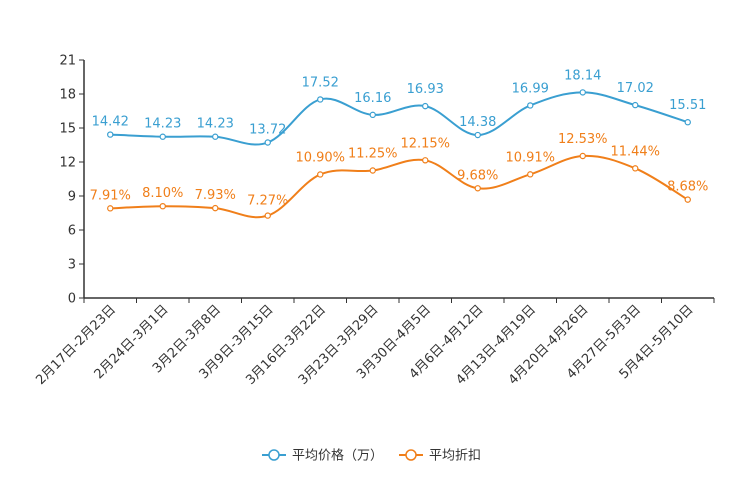  Describe the element at coordinates (477, 175) in the screenshot. I see `data-label: 9.68%` at that location.